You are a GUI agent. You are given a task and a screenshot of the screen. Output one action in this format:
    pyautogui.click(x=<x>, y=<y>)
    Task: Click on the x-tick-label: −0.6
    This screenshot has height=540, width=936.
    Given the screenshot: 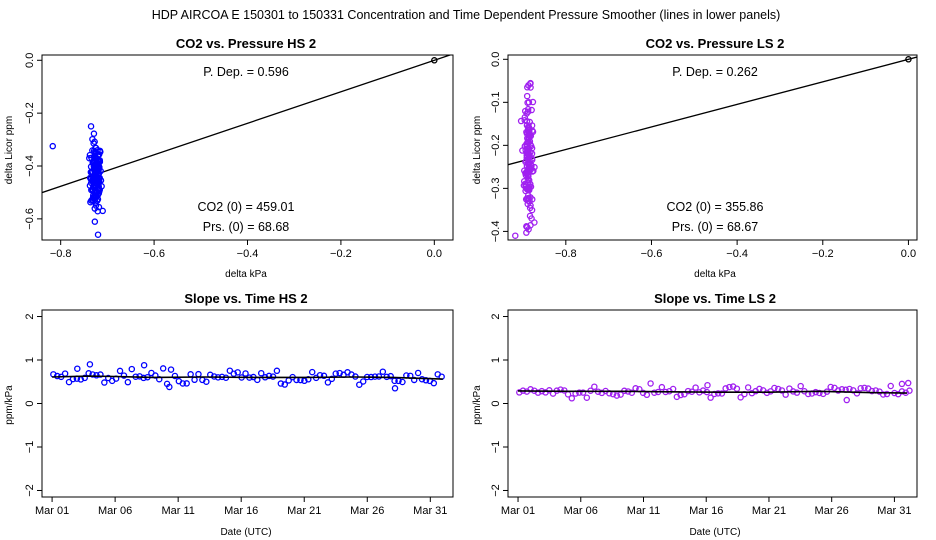 What is the action you would take?
    pyautogui.click(x=652, y=254)
    